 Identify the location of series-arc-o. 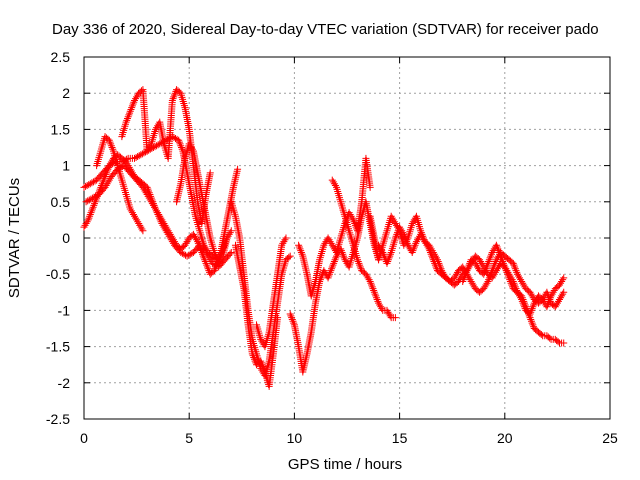
(513, 294).